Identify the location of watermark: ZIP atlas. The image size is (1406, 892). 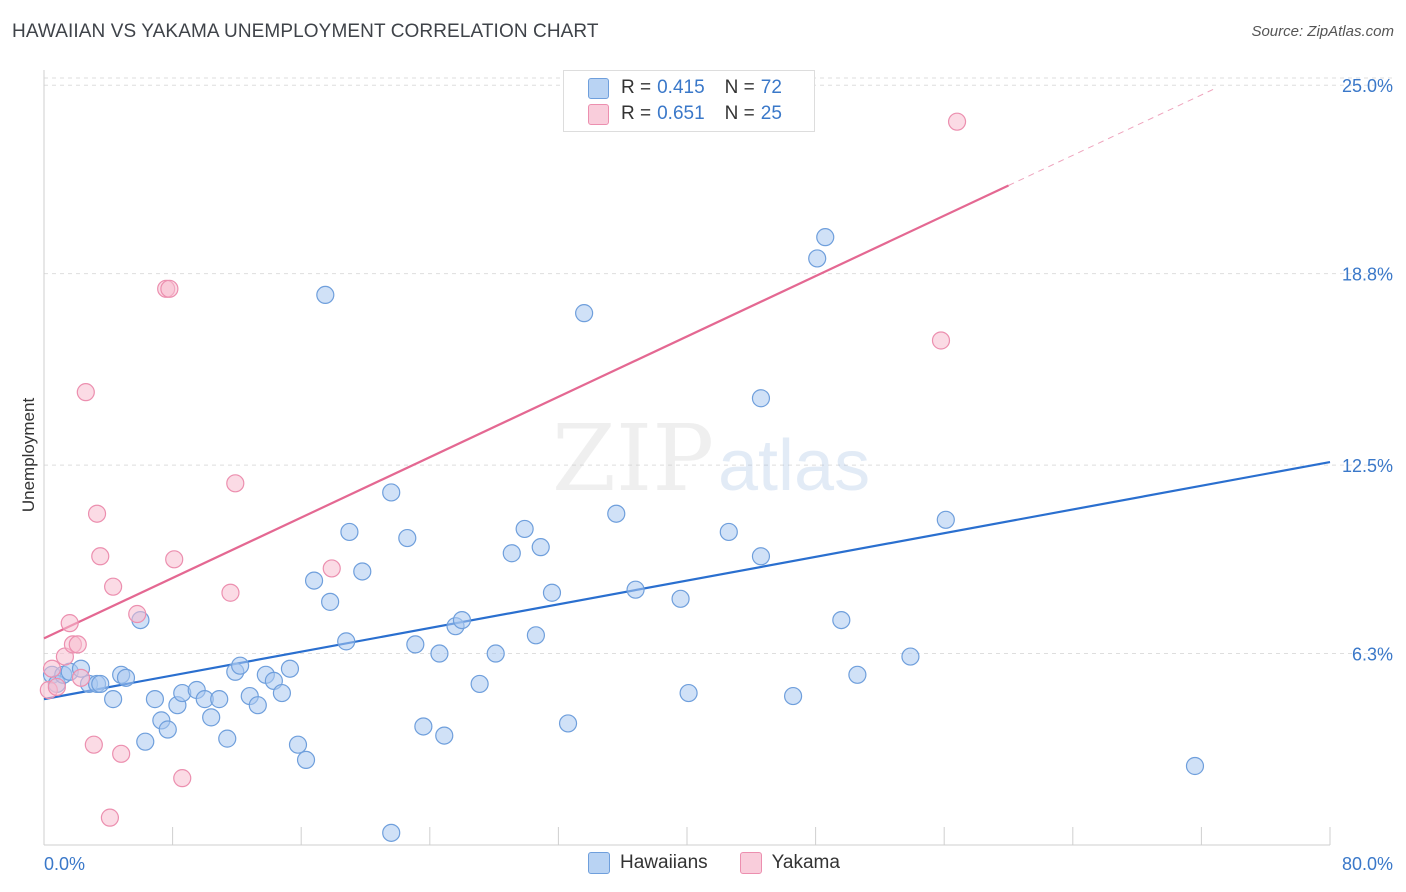
(711, 458).